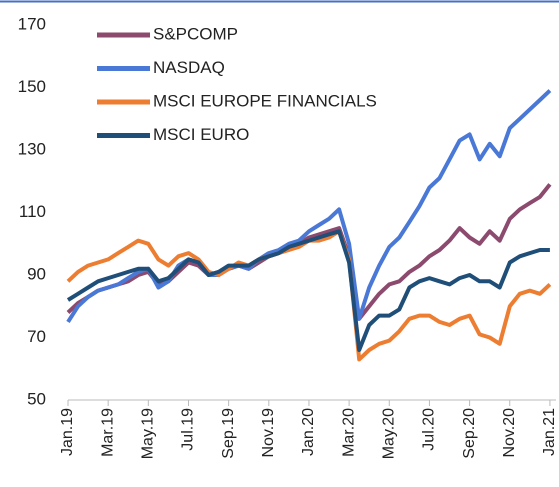 This screenshot has width=559, height=487. What do you see at coordinates (148, 433) in the screenshot?
I see `x-tick-label: May.19` at bounding box center [148, 433].